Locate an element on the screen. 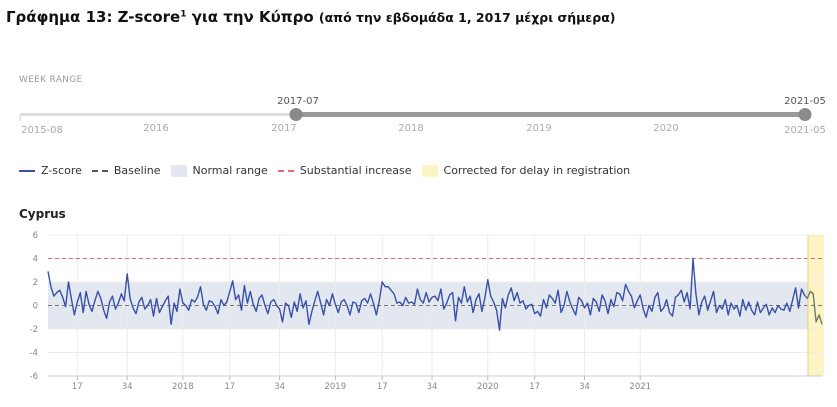 The image size is (837, 407). normal-range-swatch is located at coordinates (178, 170).